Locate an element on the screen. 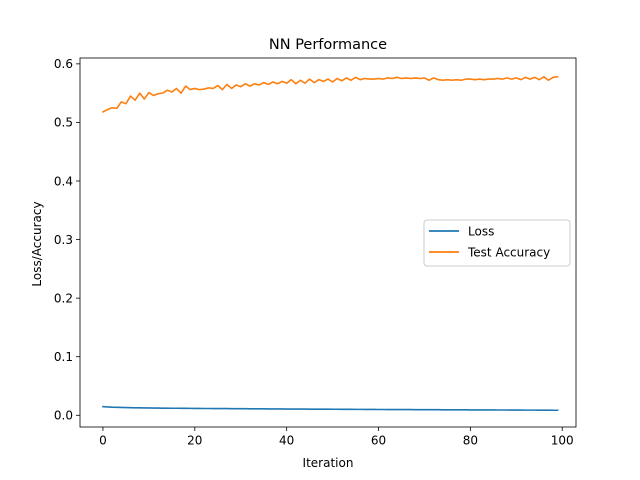 The height and width of the screenshot is (480, 640). y-tick-label: 0.6 is located at coordinates (63, 64).